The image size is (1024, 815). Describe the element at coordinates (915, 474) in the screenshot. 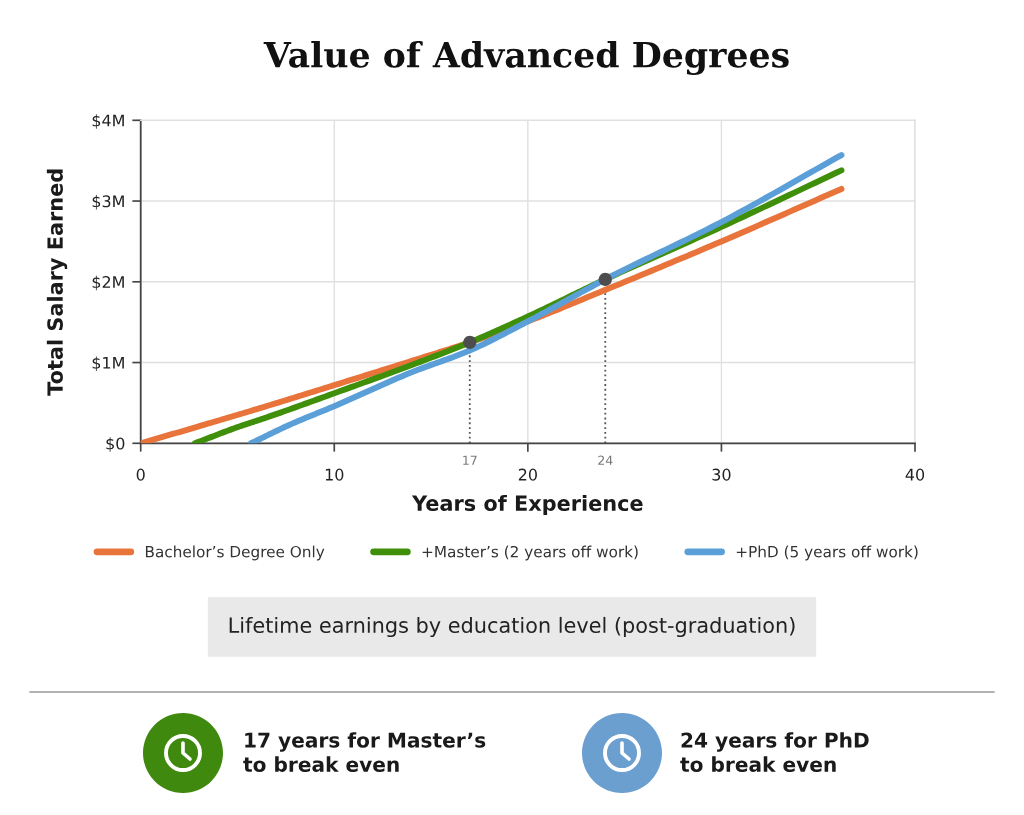

I see `x-tick-label: 40` at that location.